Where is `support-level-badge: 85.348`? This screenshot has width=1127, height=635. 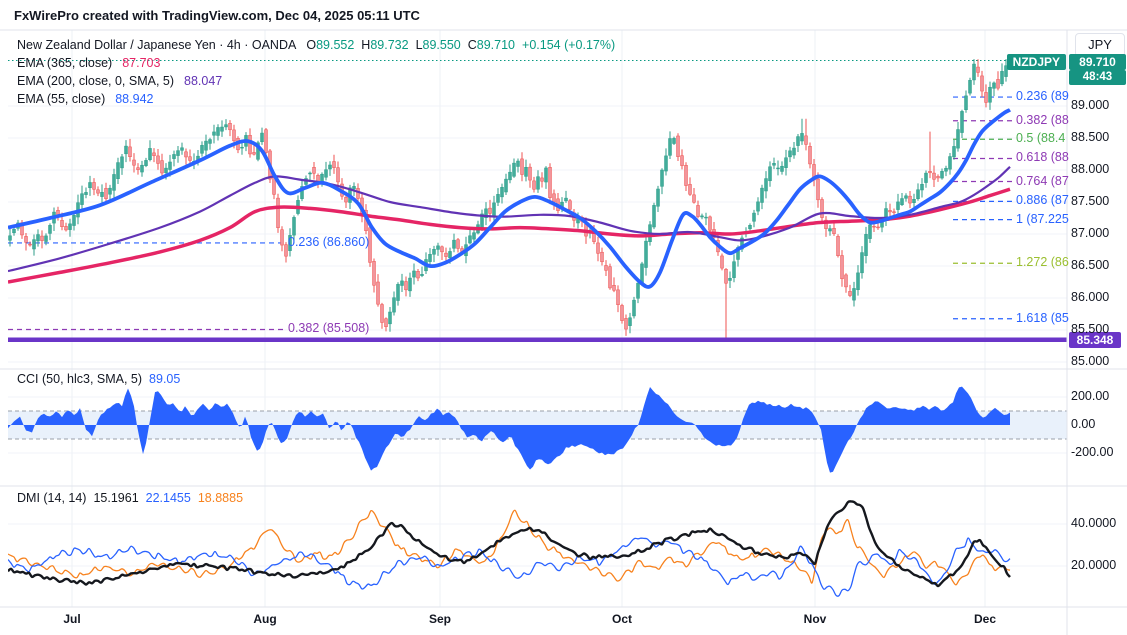
support-level-badge: 85.348 is located at coordinates (1095, 340).